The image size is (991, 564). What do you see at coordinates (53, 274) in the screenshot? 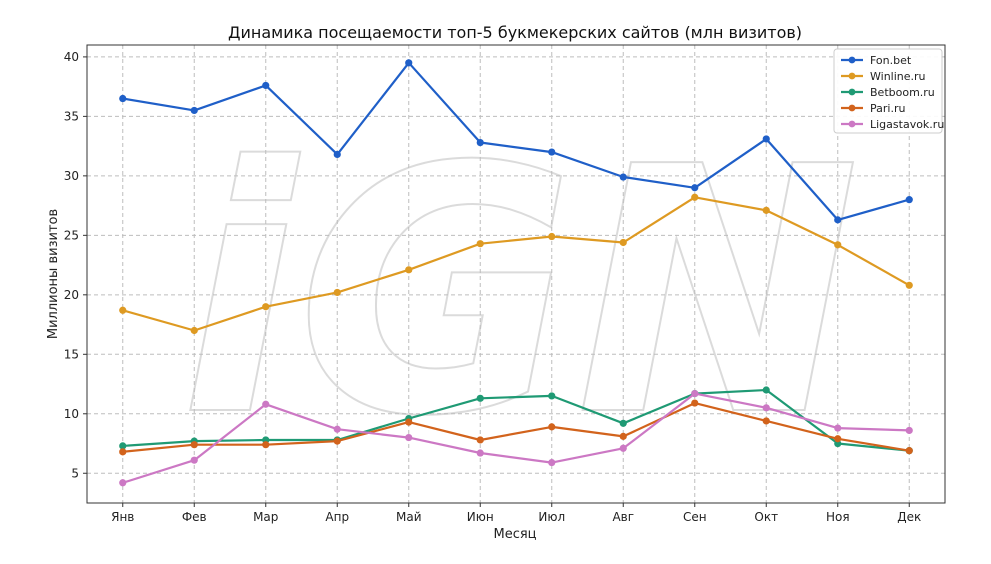
I see `y-axis-title: Миллионы визитов` at bounding box center [53, 274].